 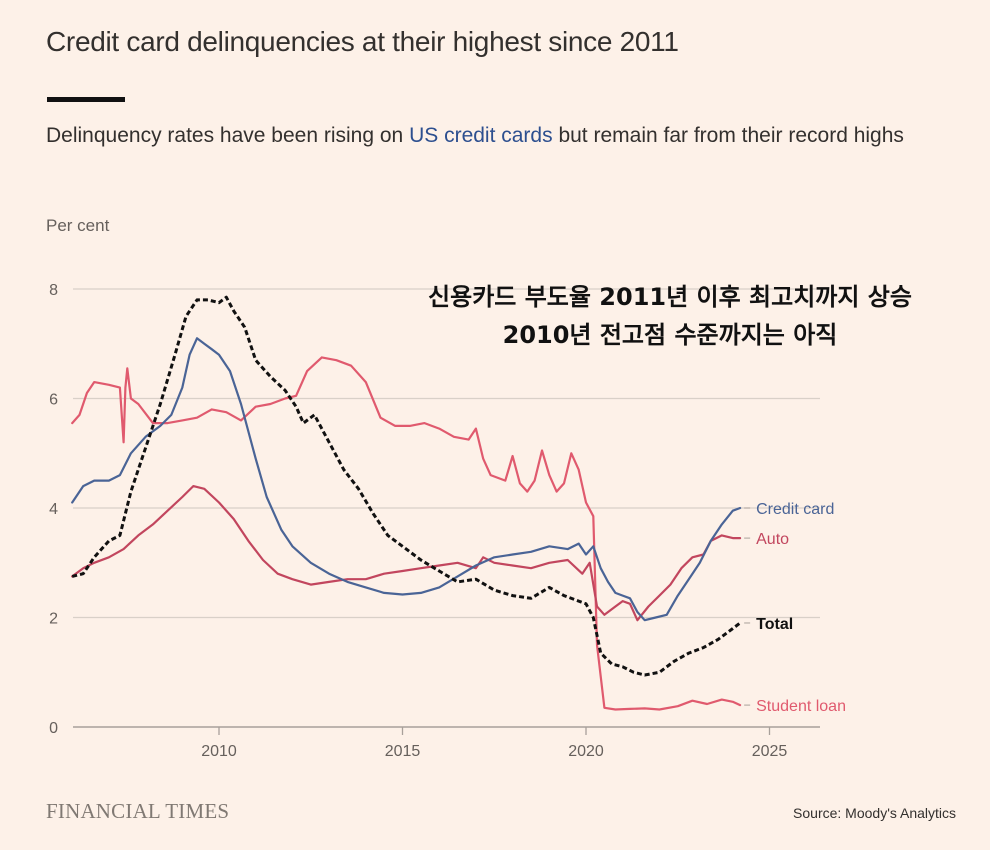 What do you see at coordinates (219, 751) in the screenshot?
I see `x-tick-label: 2010` at bounding box center [219, 751].